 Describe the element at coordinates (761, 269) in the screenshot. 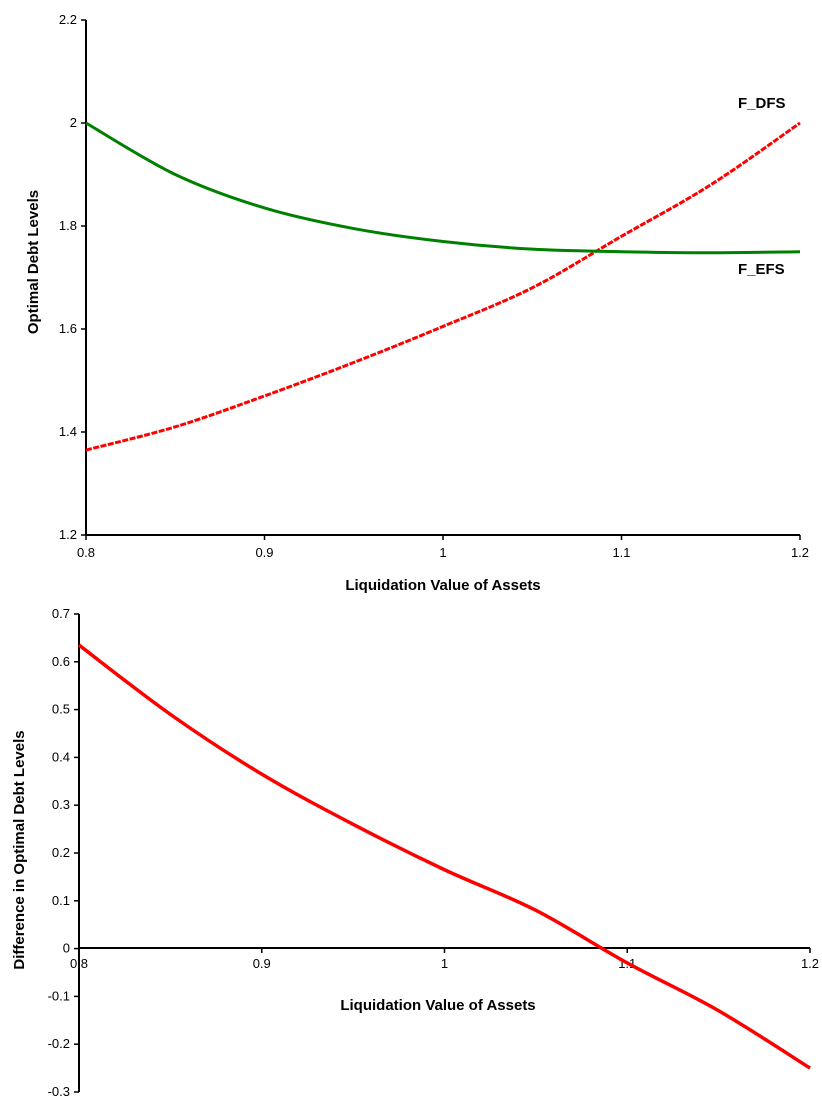

I see `series-label-f-efs: F_EFS` at that location.